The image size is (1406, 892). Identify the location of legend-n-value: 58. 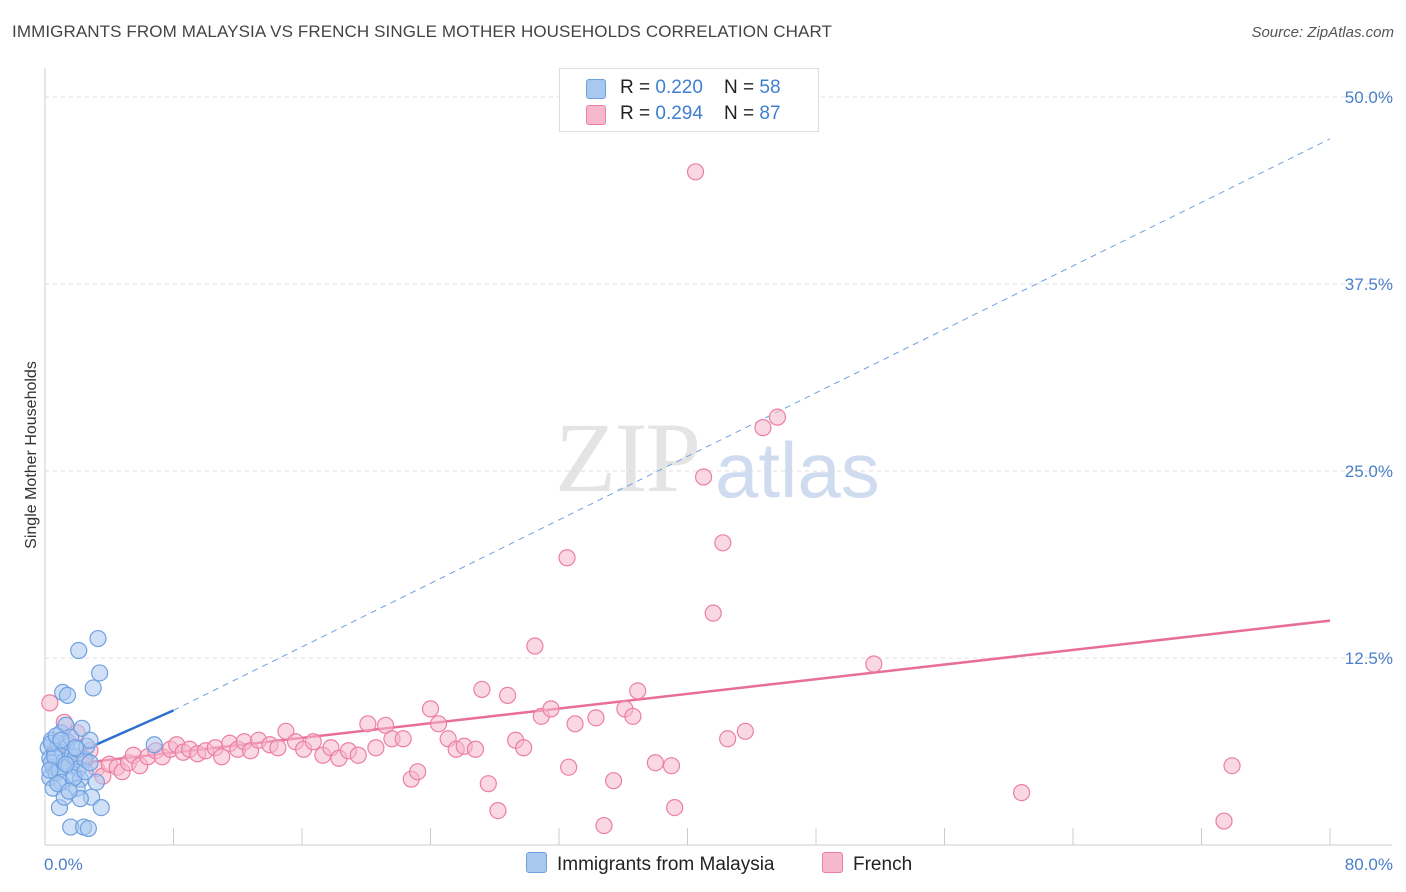
(770, 87).